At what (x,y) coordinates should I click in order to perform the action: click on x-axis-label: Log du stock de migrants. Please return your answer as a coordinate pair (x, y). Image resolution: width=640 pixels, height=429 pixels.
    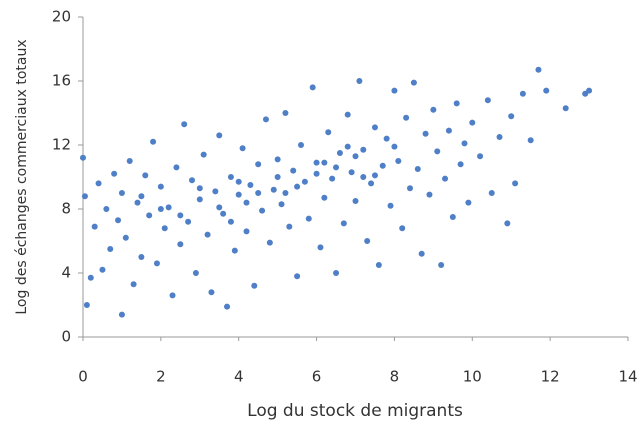
    Looking at the image, I should click on (355, 411).